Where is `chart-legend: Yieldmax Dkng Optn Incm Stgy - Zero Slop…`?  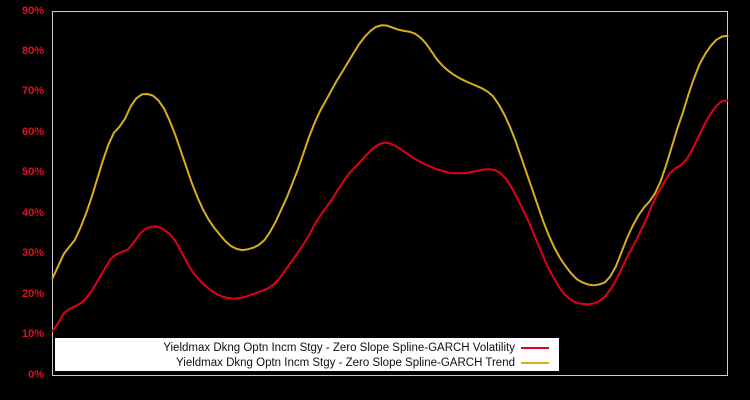
chart-legend: Yieldmax Dkng Optn Incm Stgy - Zero Slop… is located at coordinates (307, 354).